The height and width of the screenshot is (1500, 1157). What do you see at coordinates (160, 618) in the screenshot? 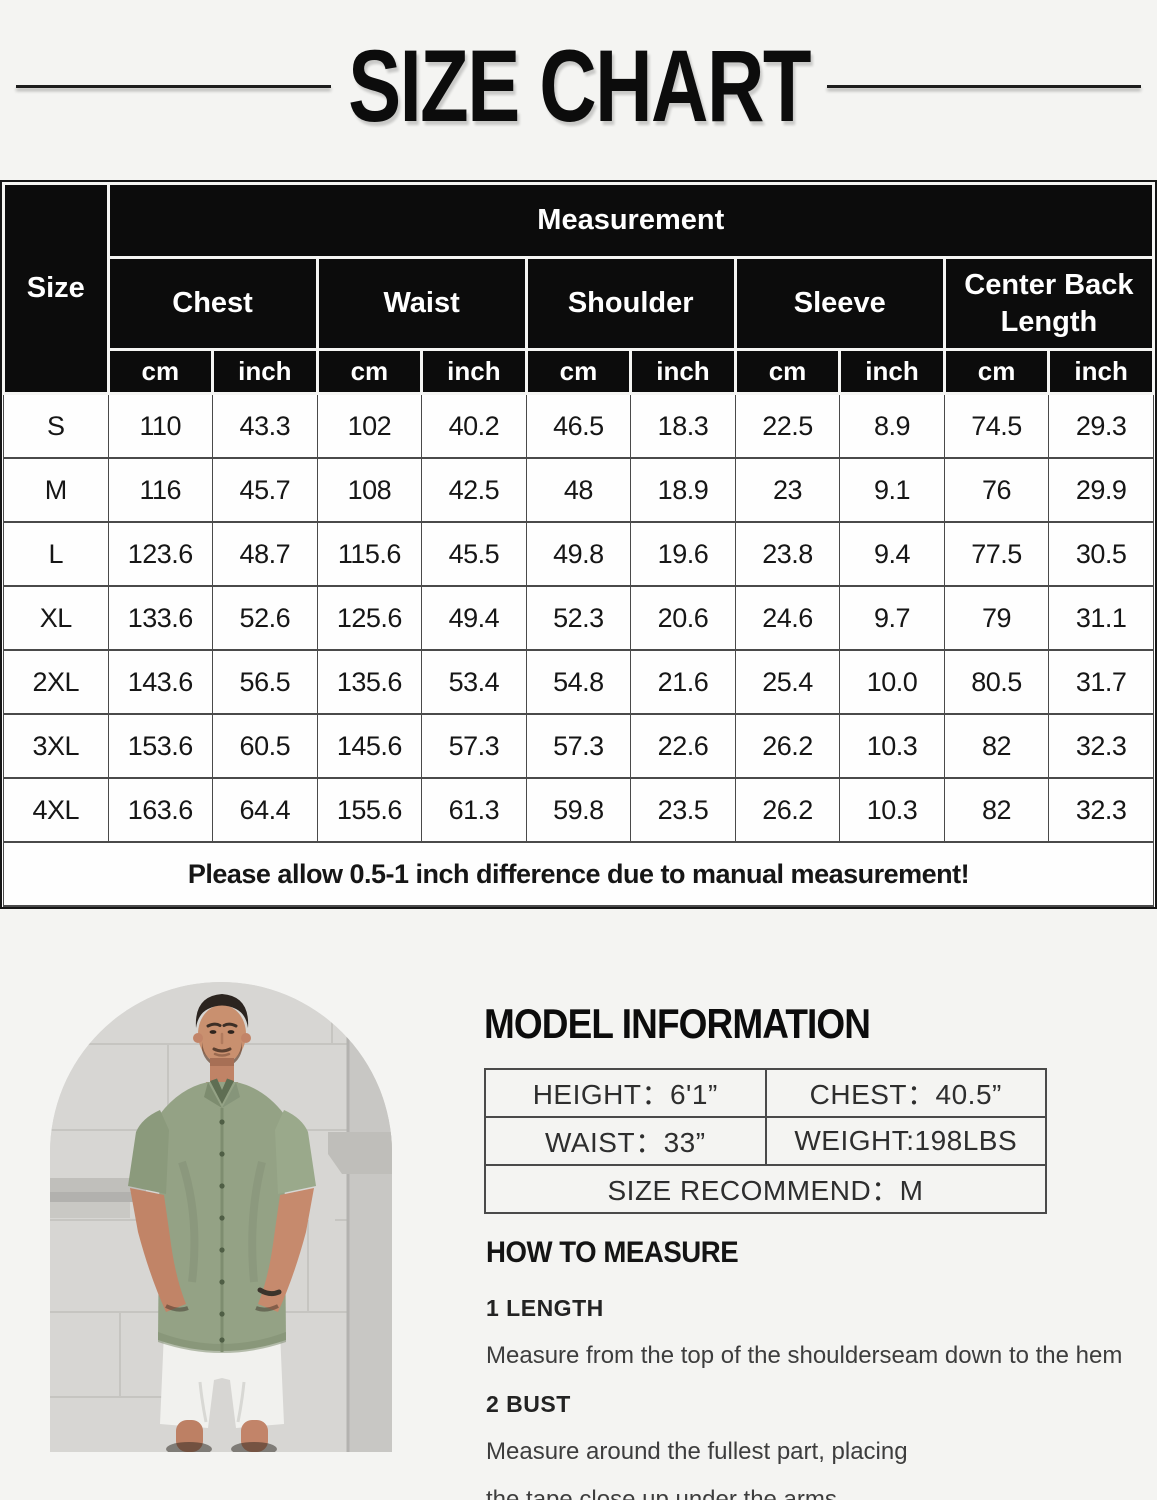
I see `measurement-value-cell: 133.6` at bounding box center [160, 618].